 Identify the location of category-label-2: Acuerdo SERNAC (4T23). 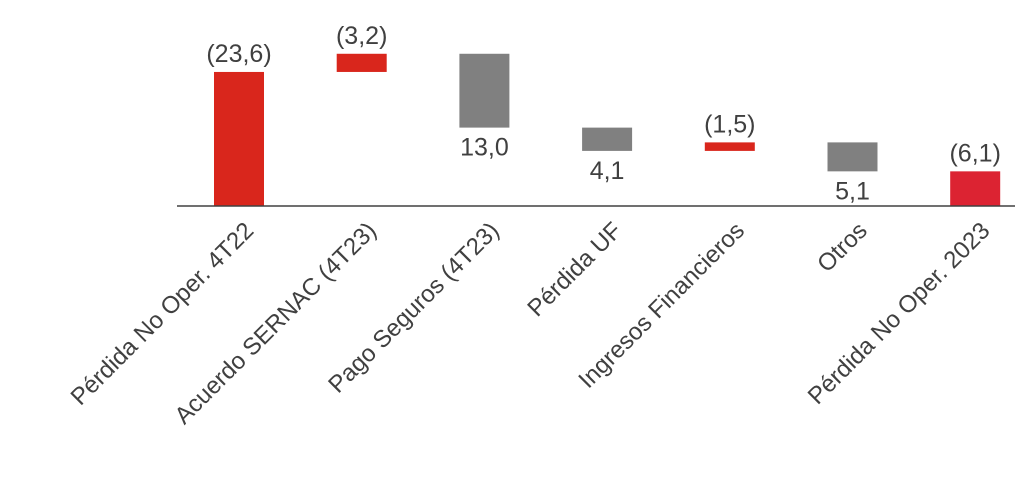
(276, 323).